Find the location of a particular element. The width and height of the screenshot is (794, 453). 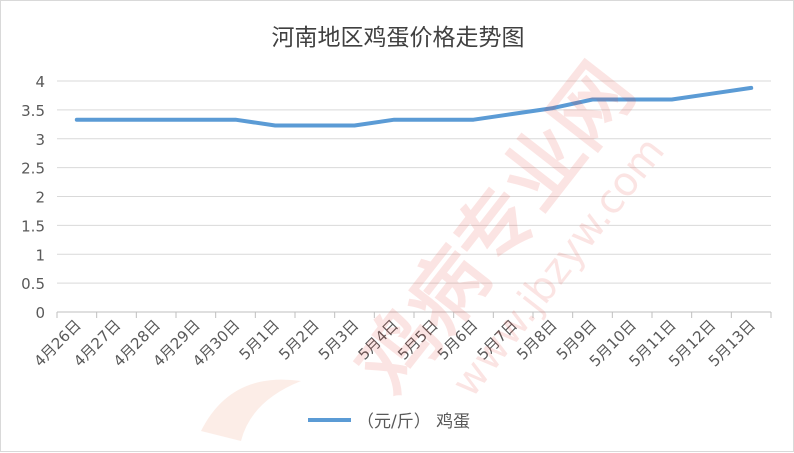

y-tick-label: 0.5 is located at coordinates (33, 284).